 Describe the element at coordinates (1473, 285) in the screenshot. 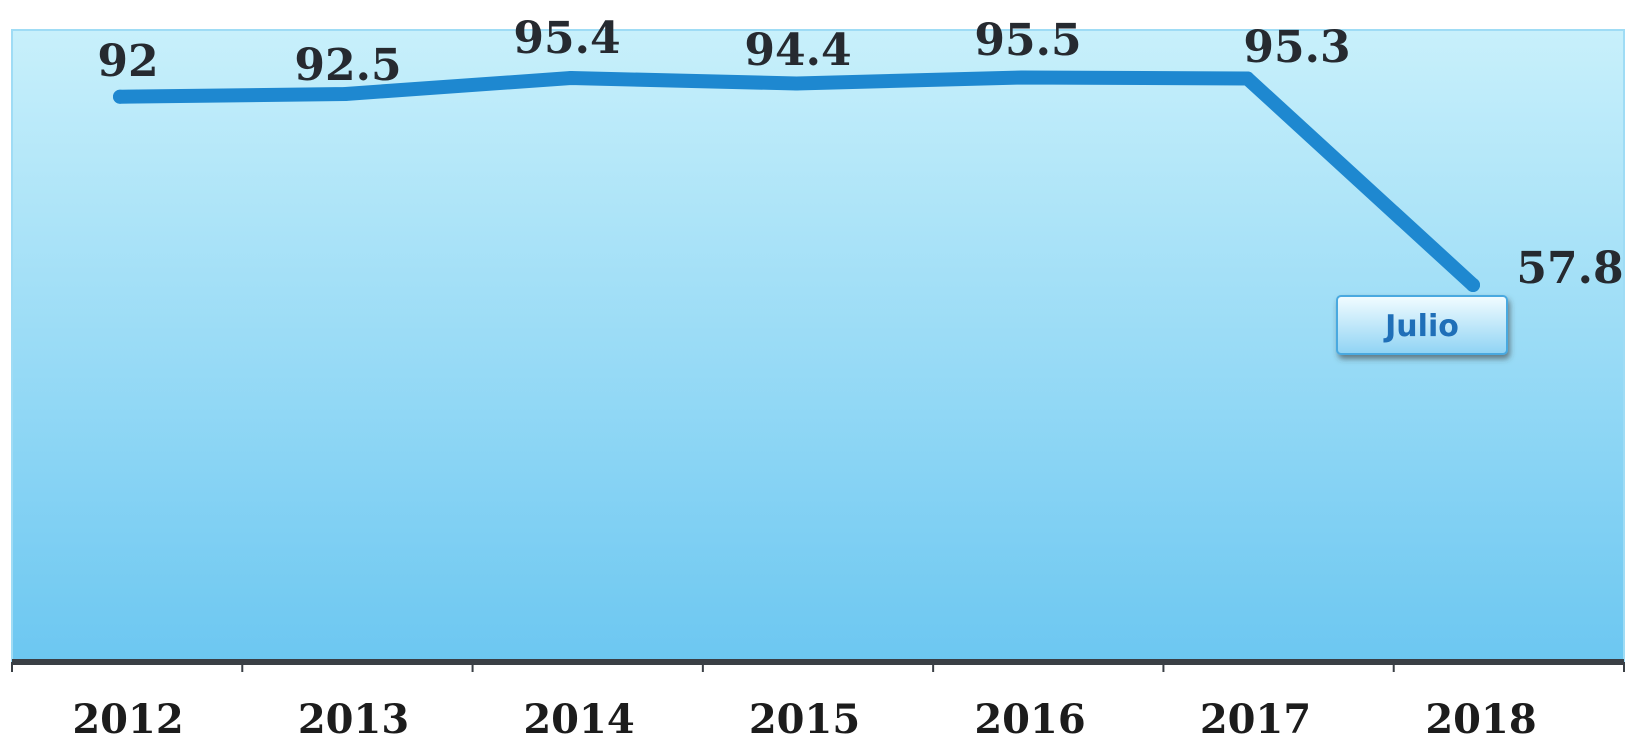

I see `data-point-2018` at that location.